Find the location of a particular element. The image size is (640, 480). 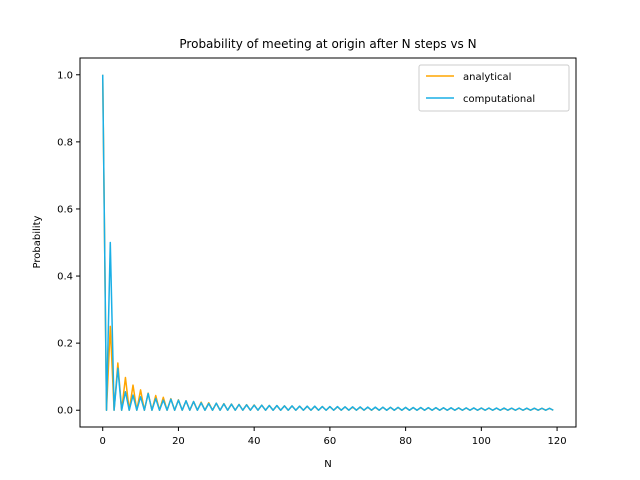

x-tick-label: 20 is located at coordinates (178, 441).